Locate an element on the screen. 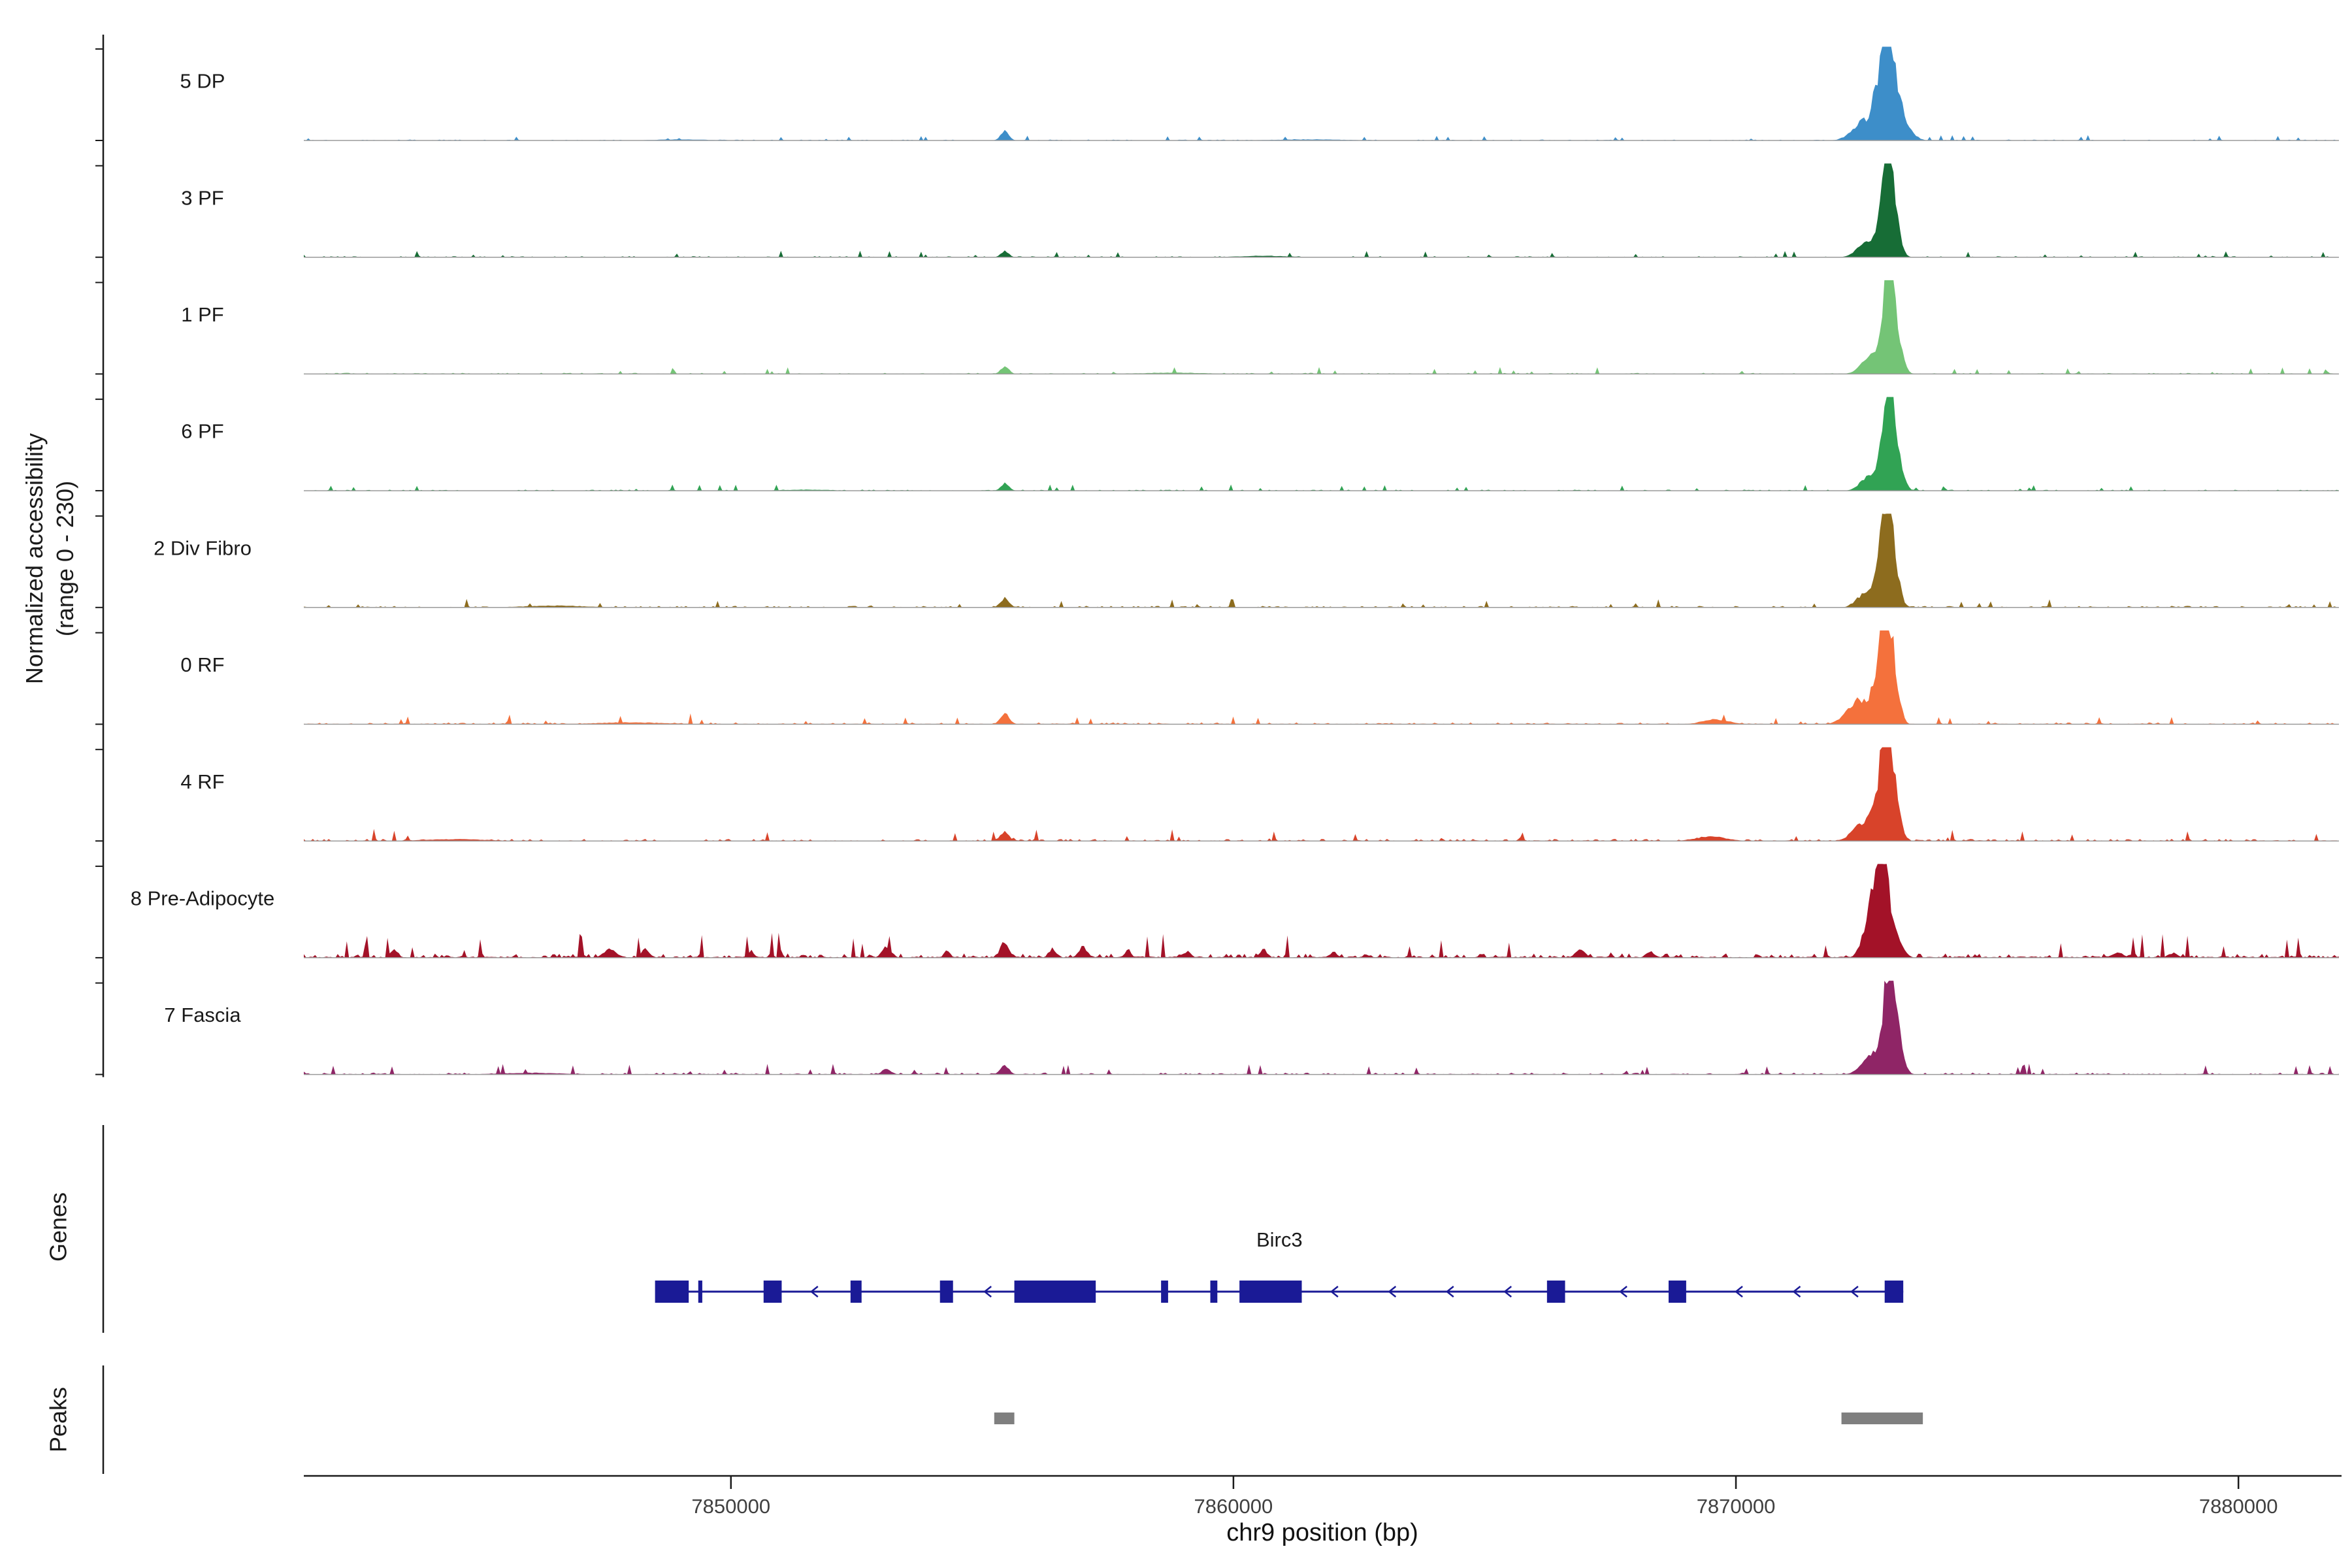  track-label: 2 Div Fibro is located at coordinates (203, 547).